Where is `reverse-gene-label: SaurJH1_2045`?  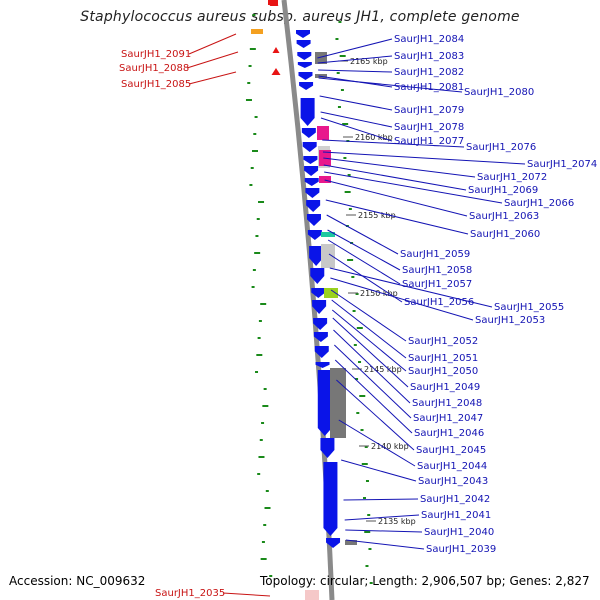 reverse-gene-label: SaurJH1_2045 is located at coordinates (451, 450).